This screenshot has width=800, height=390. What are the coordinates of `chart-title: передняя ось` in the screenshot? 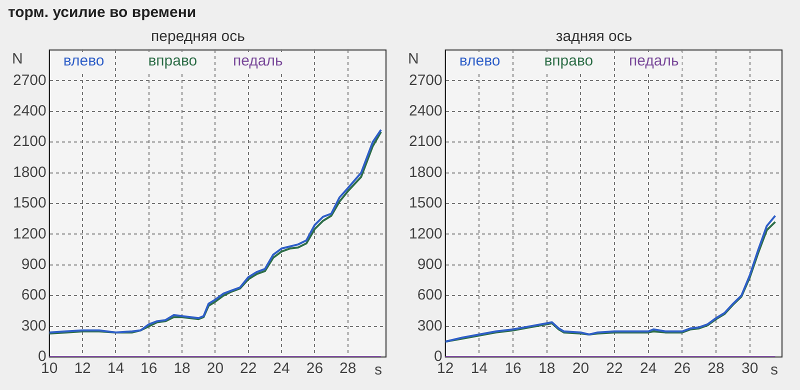 It's located at (198, 37).